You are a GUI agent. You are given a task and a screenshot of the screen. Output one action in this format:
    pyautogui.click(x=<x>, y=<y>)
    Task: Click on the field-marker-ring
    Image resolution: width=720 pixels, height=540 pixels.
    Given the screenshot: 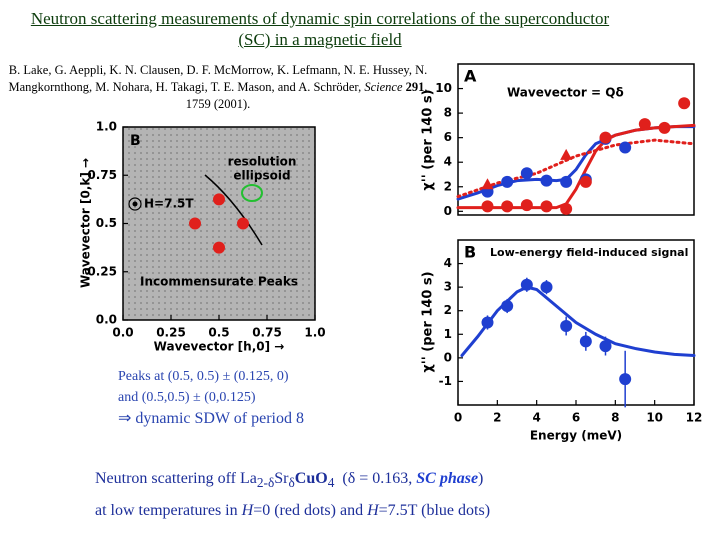 What is the action you would take?
    pyautogui.click(x=135, y=204)
    